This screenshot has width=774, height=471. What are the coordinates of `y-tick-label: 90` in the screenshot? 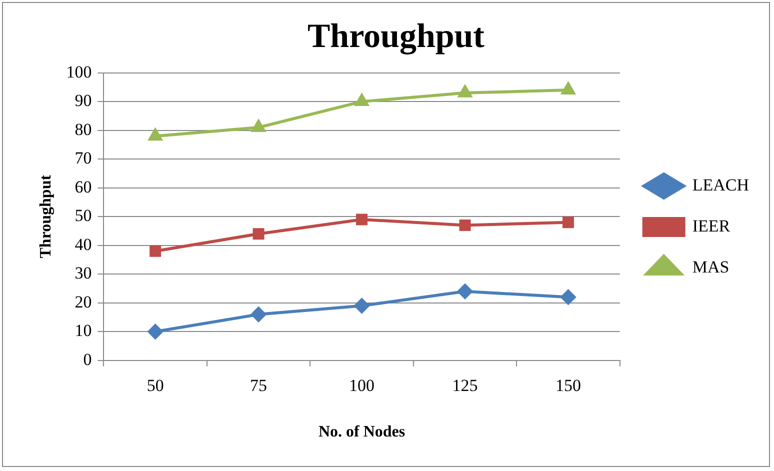 It's located at (83, 100).